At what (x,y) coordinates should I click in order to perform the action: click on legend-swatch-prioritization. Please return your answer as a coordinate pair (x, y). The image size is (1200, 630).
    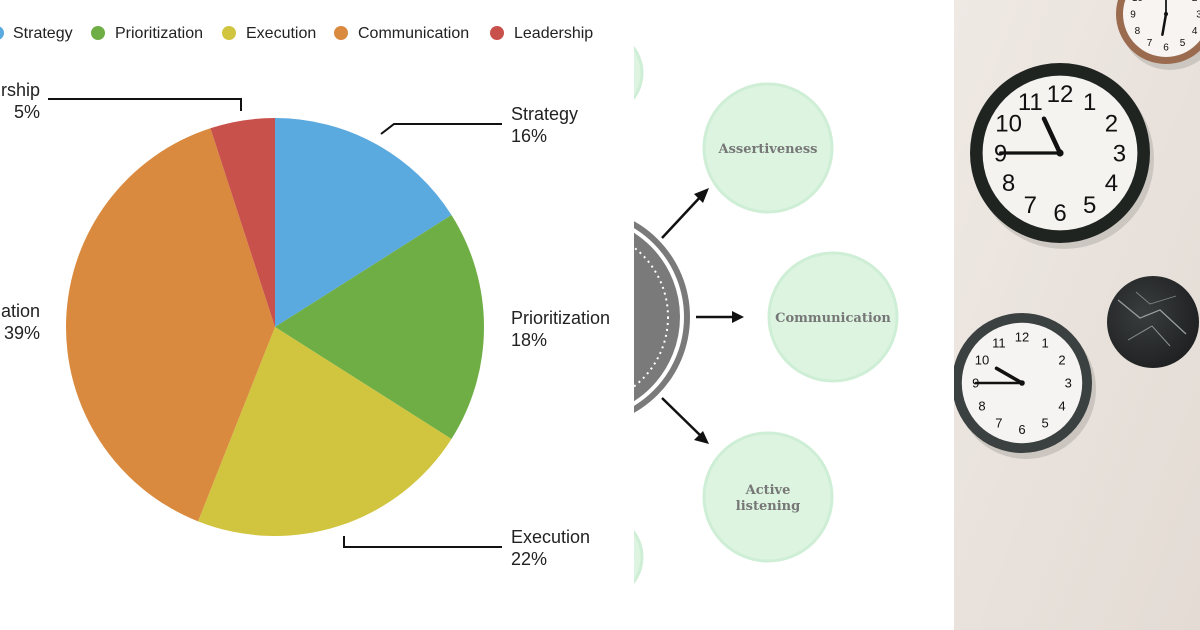
    Looking at the image, I should click on (98, 33).